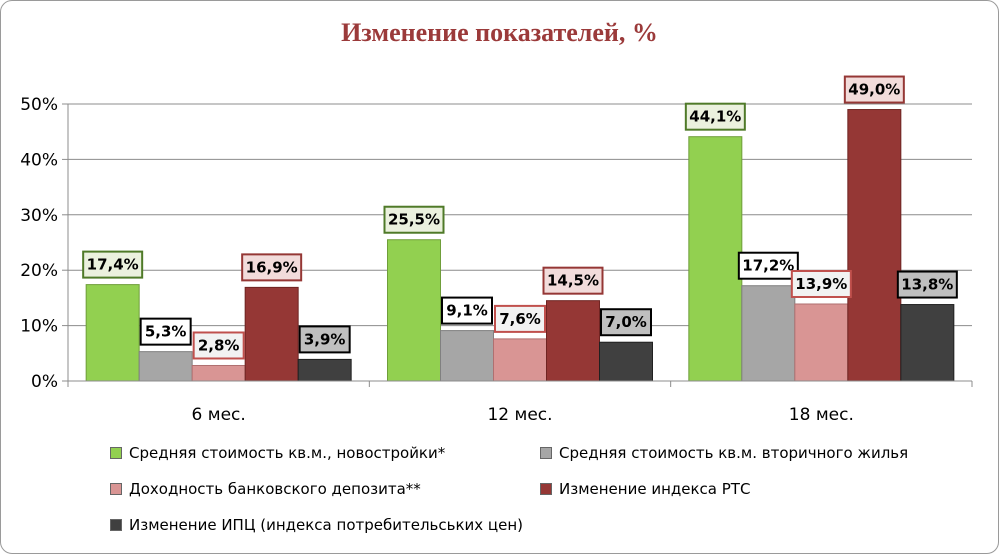 The image size is (999, 554). I want to click on y-tick-label: 0%, so click(44, 382).